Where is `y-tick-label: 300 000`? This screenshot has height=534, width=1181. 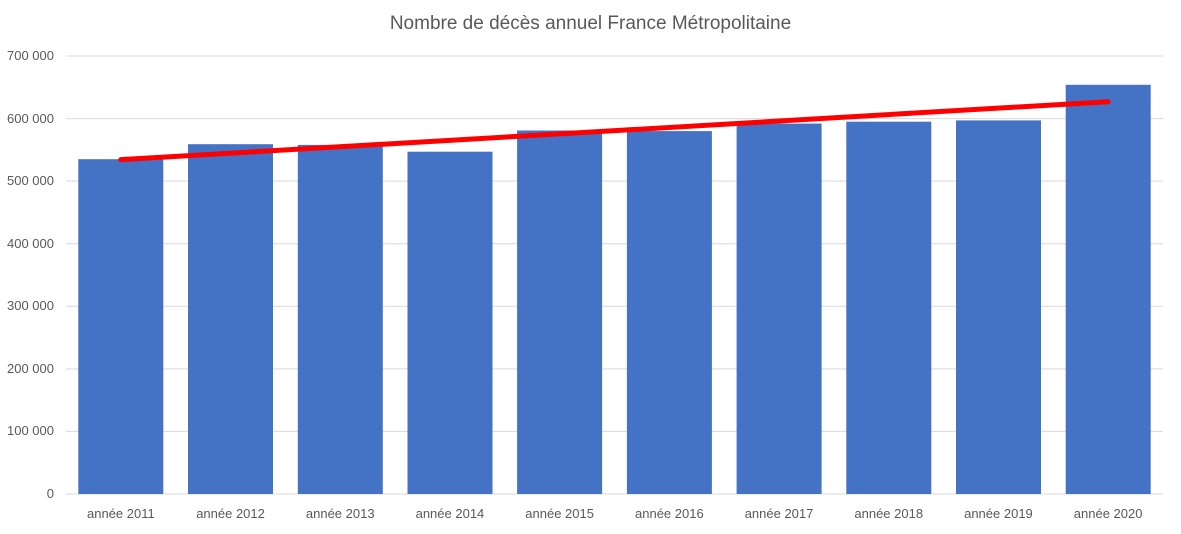
y-tick-label: 300 000 is located at coordinates (30, 306).